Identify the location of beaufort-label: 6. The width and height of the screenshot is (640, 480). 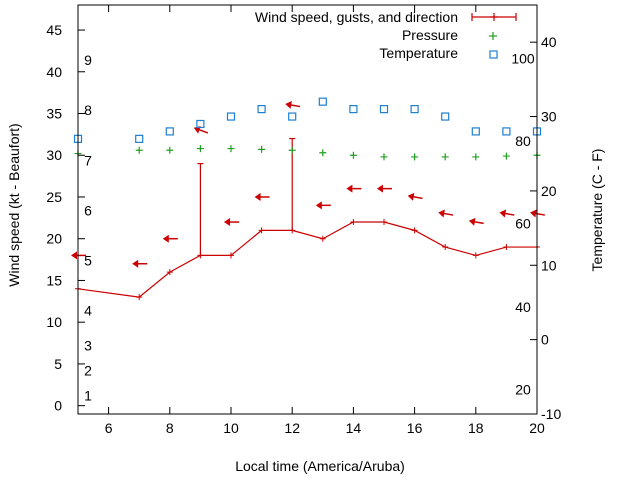
(88, 210).